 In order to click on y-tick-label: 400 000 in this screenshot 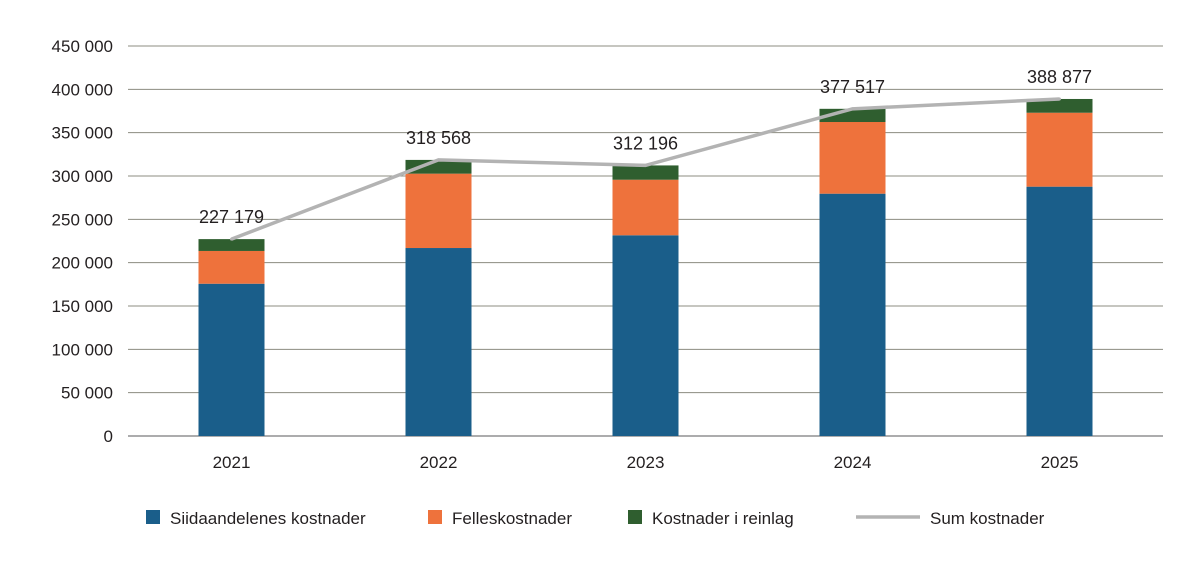, I will do `click(82, 89)`.